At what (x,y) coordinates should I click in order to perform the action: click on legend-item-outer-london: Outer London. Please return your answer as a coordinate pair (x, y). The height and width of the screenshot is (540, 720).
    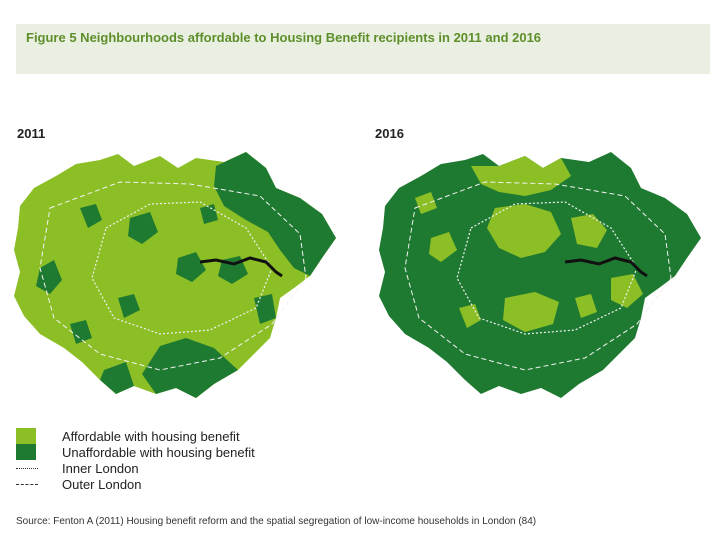
    Looking at the image, I should click on (135, 484).